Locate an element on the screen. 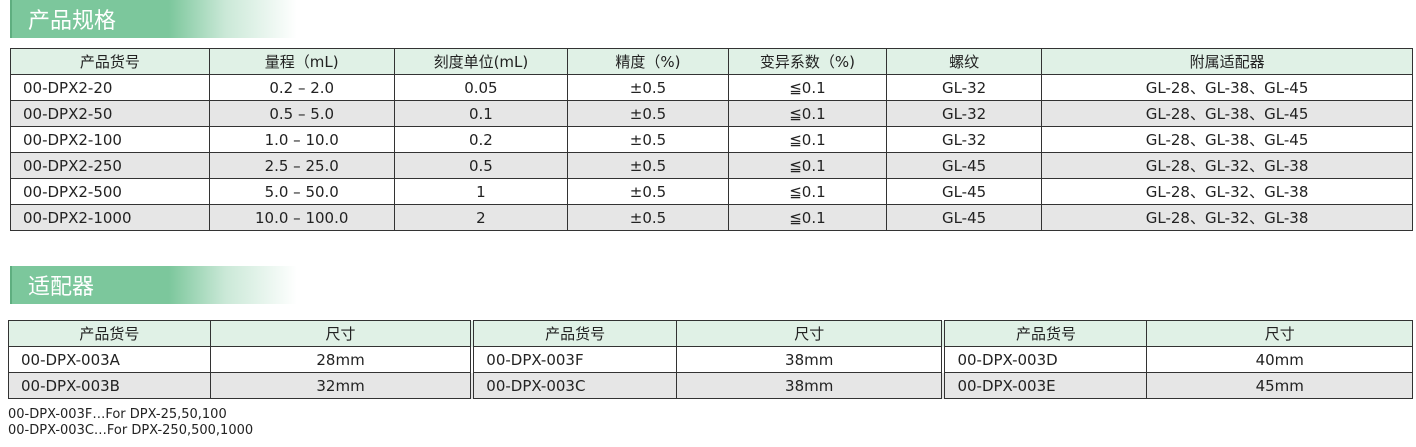 Image resolution: width=1416 pixels, height=447 pixels. section-banner-adapters: 适配器 is located at coordinates (153, 285).